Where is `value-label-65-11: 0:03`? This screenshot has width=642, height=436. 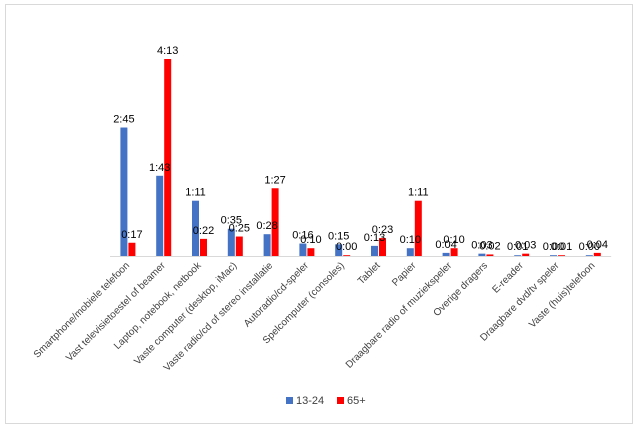
value-label-65-11: 0:03 is located at coordinates (525, 246).